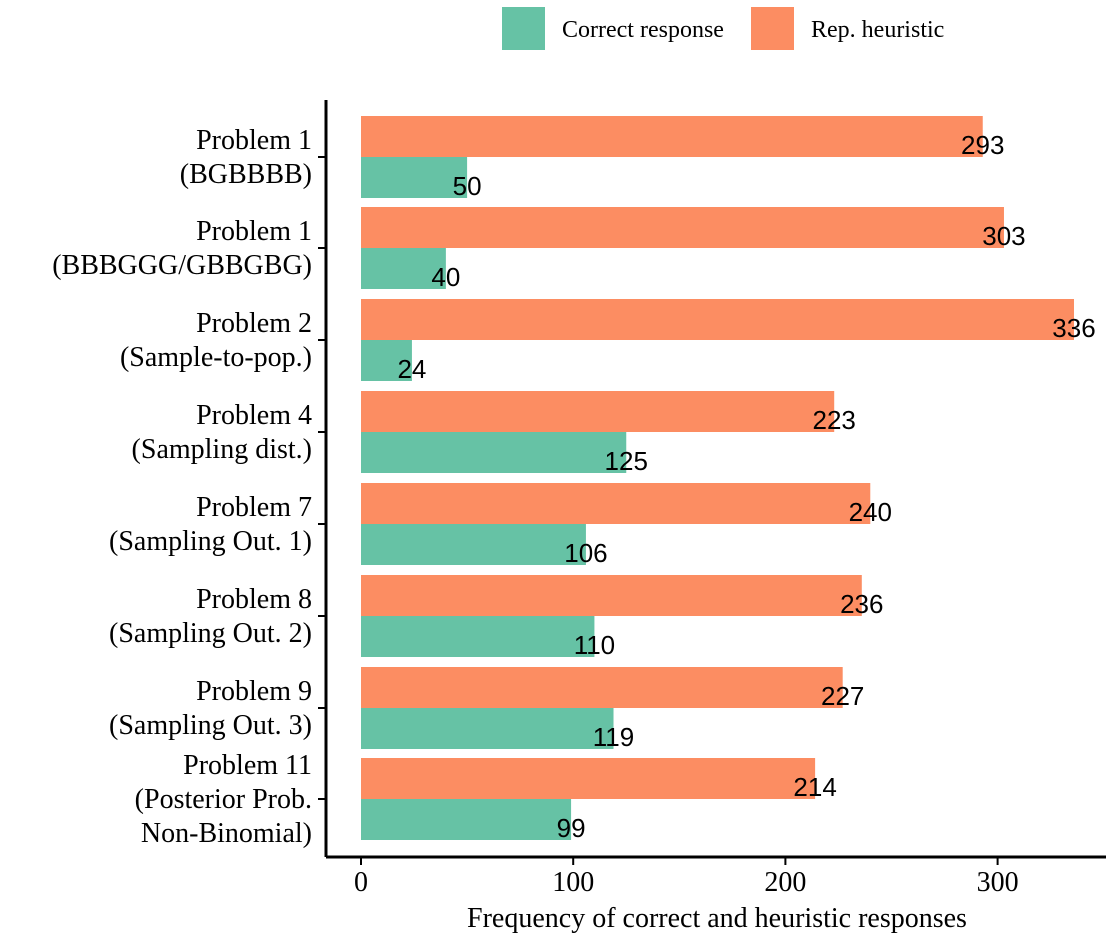 Image resolution: width=1112 pixels, height=940 pixels. I want to click on value-label-heuristic: 303, so click(1003, 236).